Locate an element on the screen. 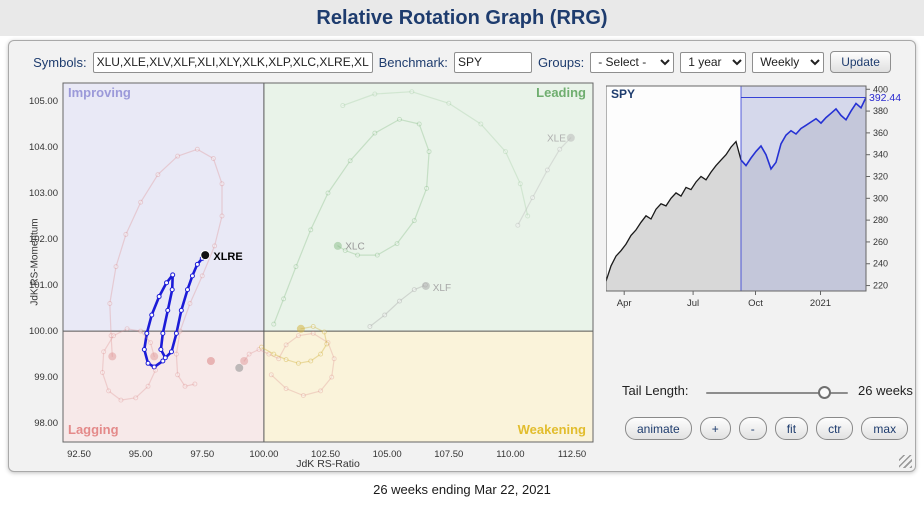 This screenshot has width=924, height=509. quadrant-improving is located at coordinates (163, 207).